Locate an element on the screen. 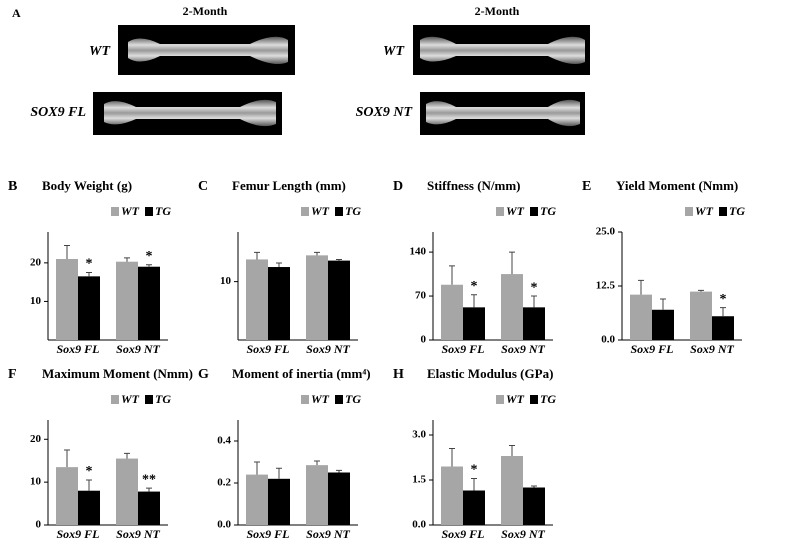 This screenshot has height=548, width=800. row-label: SOX9 NT is located at coordinates (385, 112).